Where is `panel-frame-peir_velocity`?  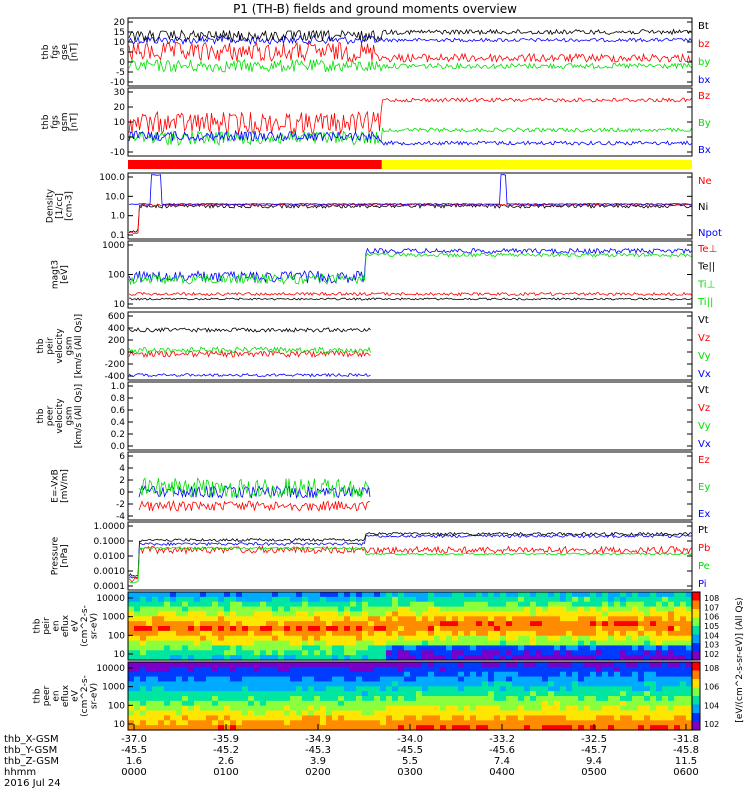
panel-frame-peir_velocity is located at coordinates (410, 346).